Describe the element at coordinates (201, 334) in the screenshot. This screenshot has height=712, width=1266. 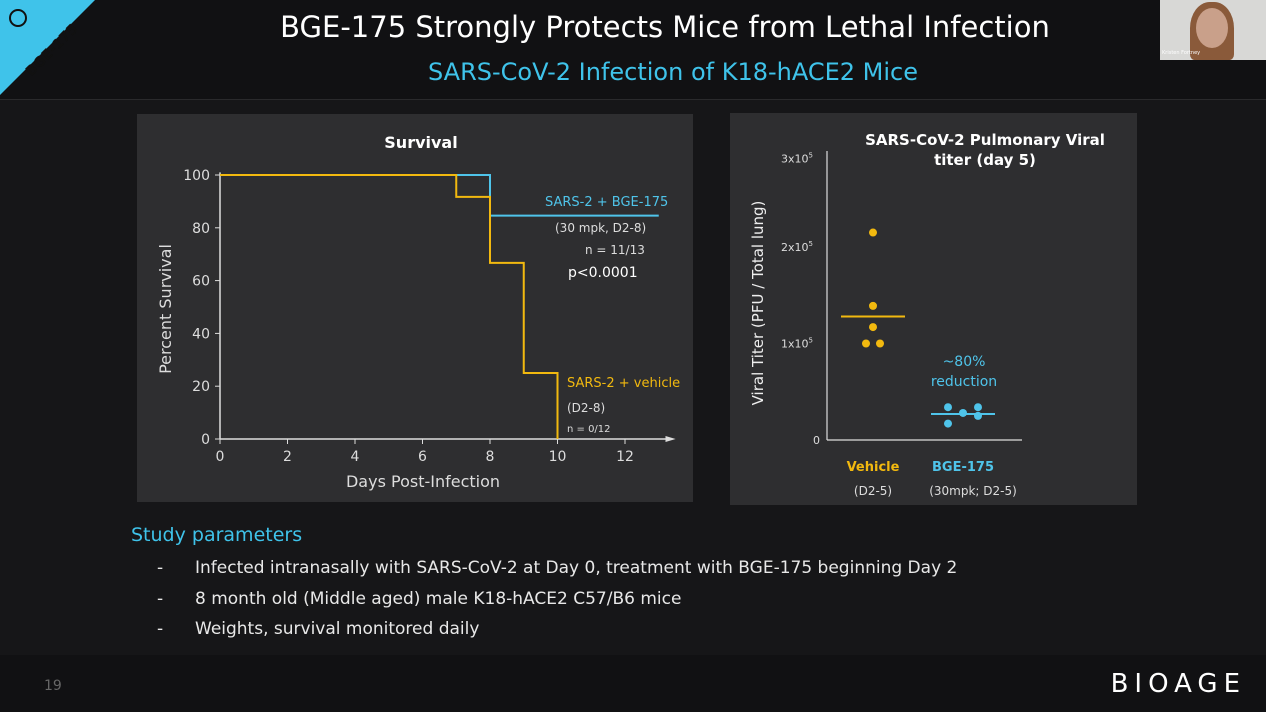
I see `y-tick-label: 40` at that location.